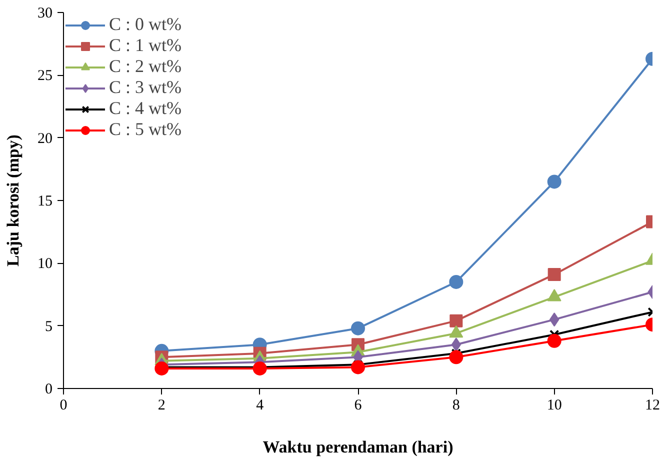 The height and width of the screenshot is (459, 667). Describe the element at coordinates (13, 200) in the screenshot. I see `y-axis-title: Laju korosi (mpy)` at that location.